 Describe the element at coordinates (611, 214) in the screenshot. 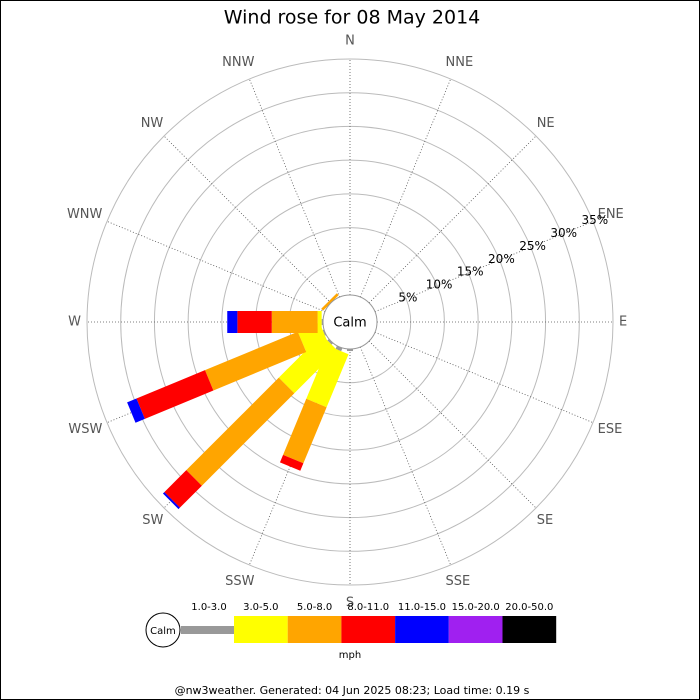

I see `direction-label: ENE` at that location.